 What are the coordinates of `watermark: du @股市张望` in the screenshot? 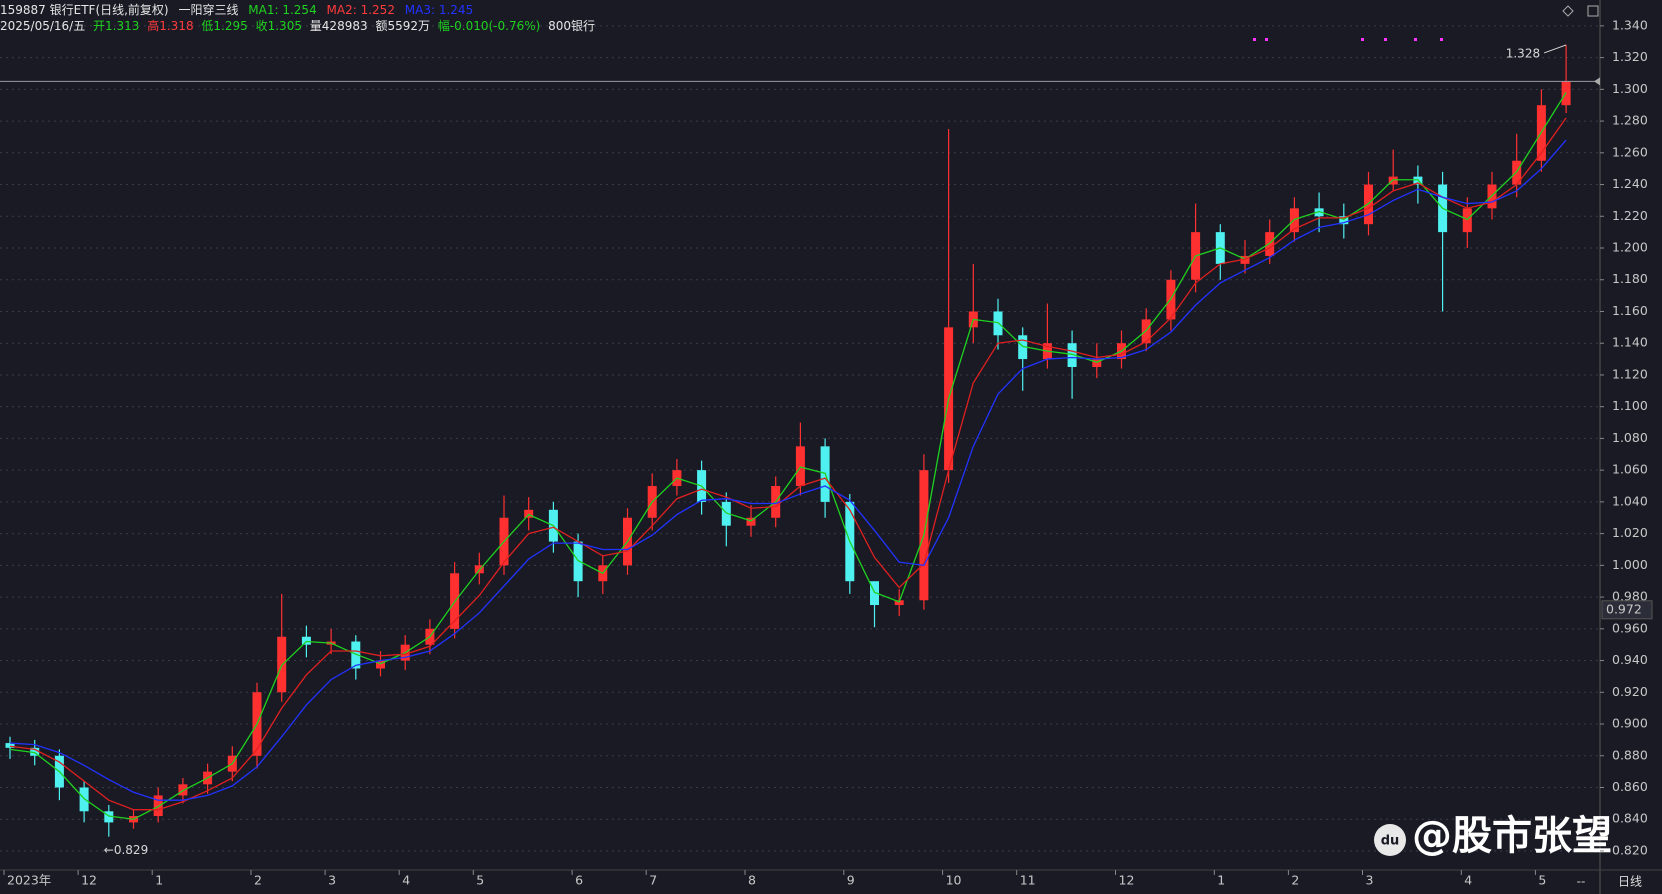 It's located at (1493, 836).